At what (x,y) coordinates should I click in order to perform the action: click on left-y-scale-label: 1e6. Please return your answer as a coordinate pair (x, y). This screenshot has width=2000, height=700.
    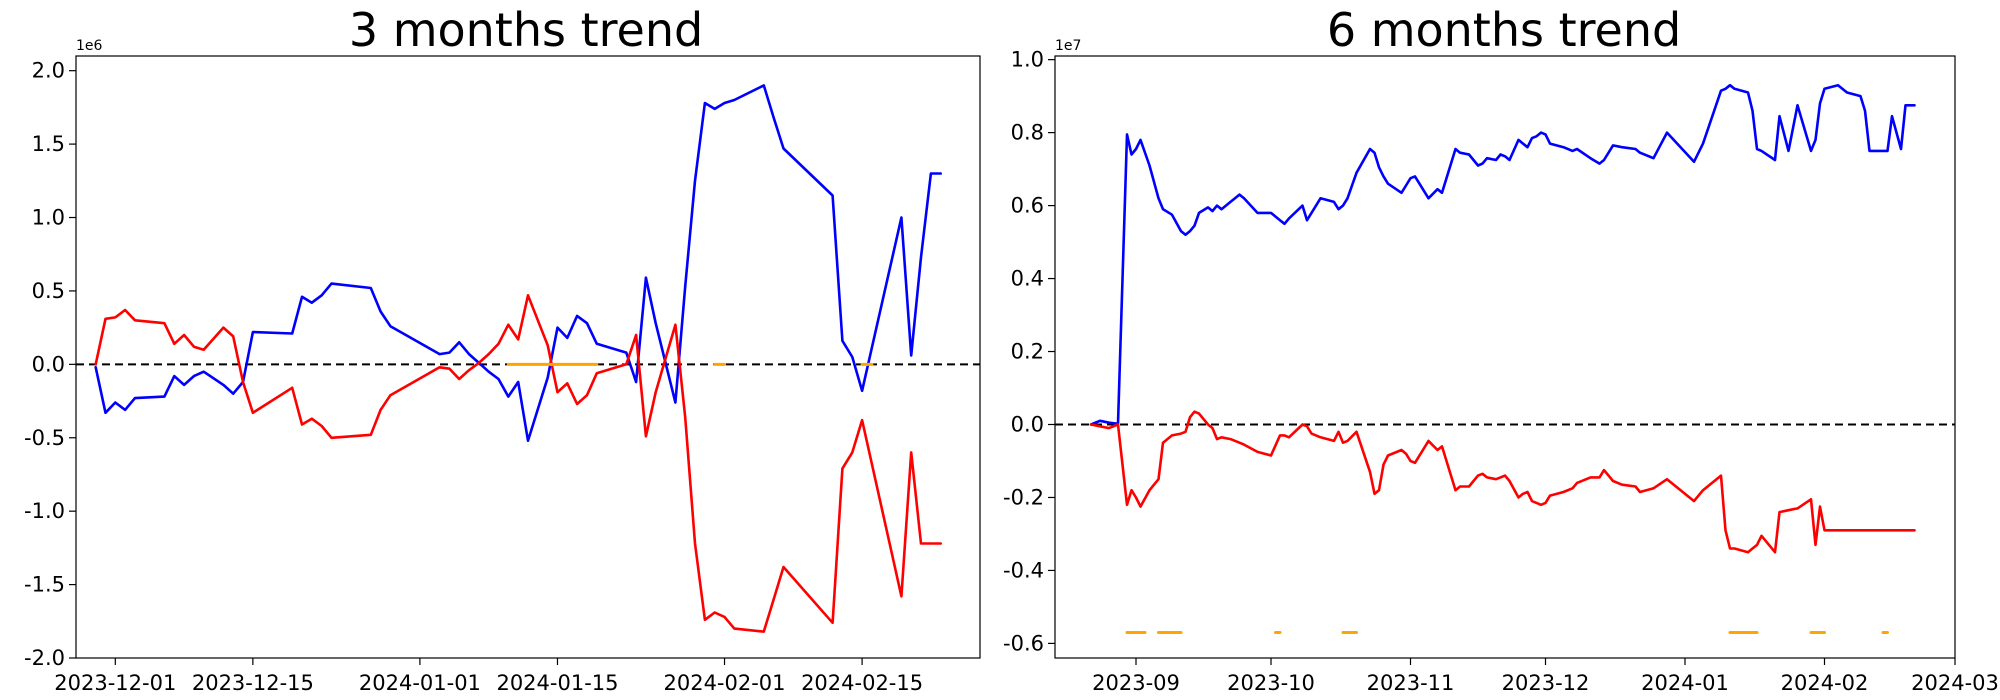
    Looking at the image, I should click on (89, 46).